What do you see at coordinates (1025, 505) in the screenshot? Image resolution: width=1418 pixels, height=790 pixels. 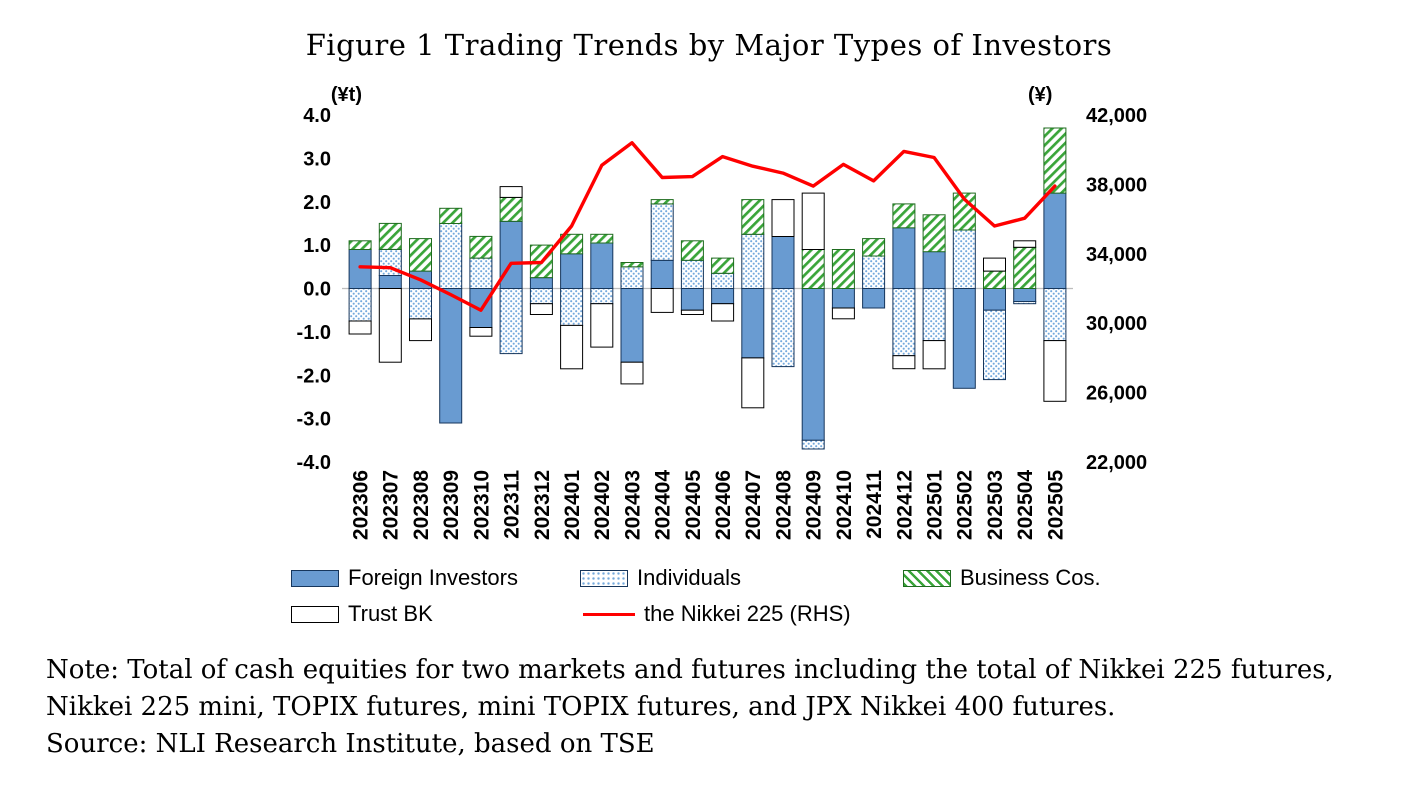 I see `x-axis-label: 202504` at bounding box center [1025, 505].